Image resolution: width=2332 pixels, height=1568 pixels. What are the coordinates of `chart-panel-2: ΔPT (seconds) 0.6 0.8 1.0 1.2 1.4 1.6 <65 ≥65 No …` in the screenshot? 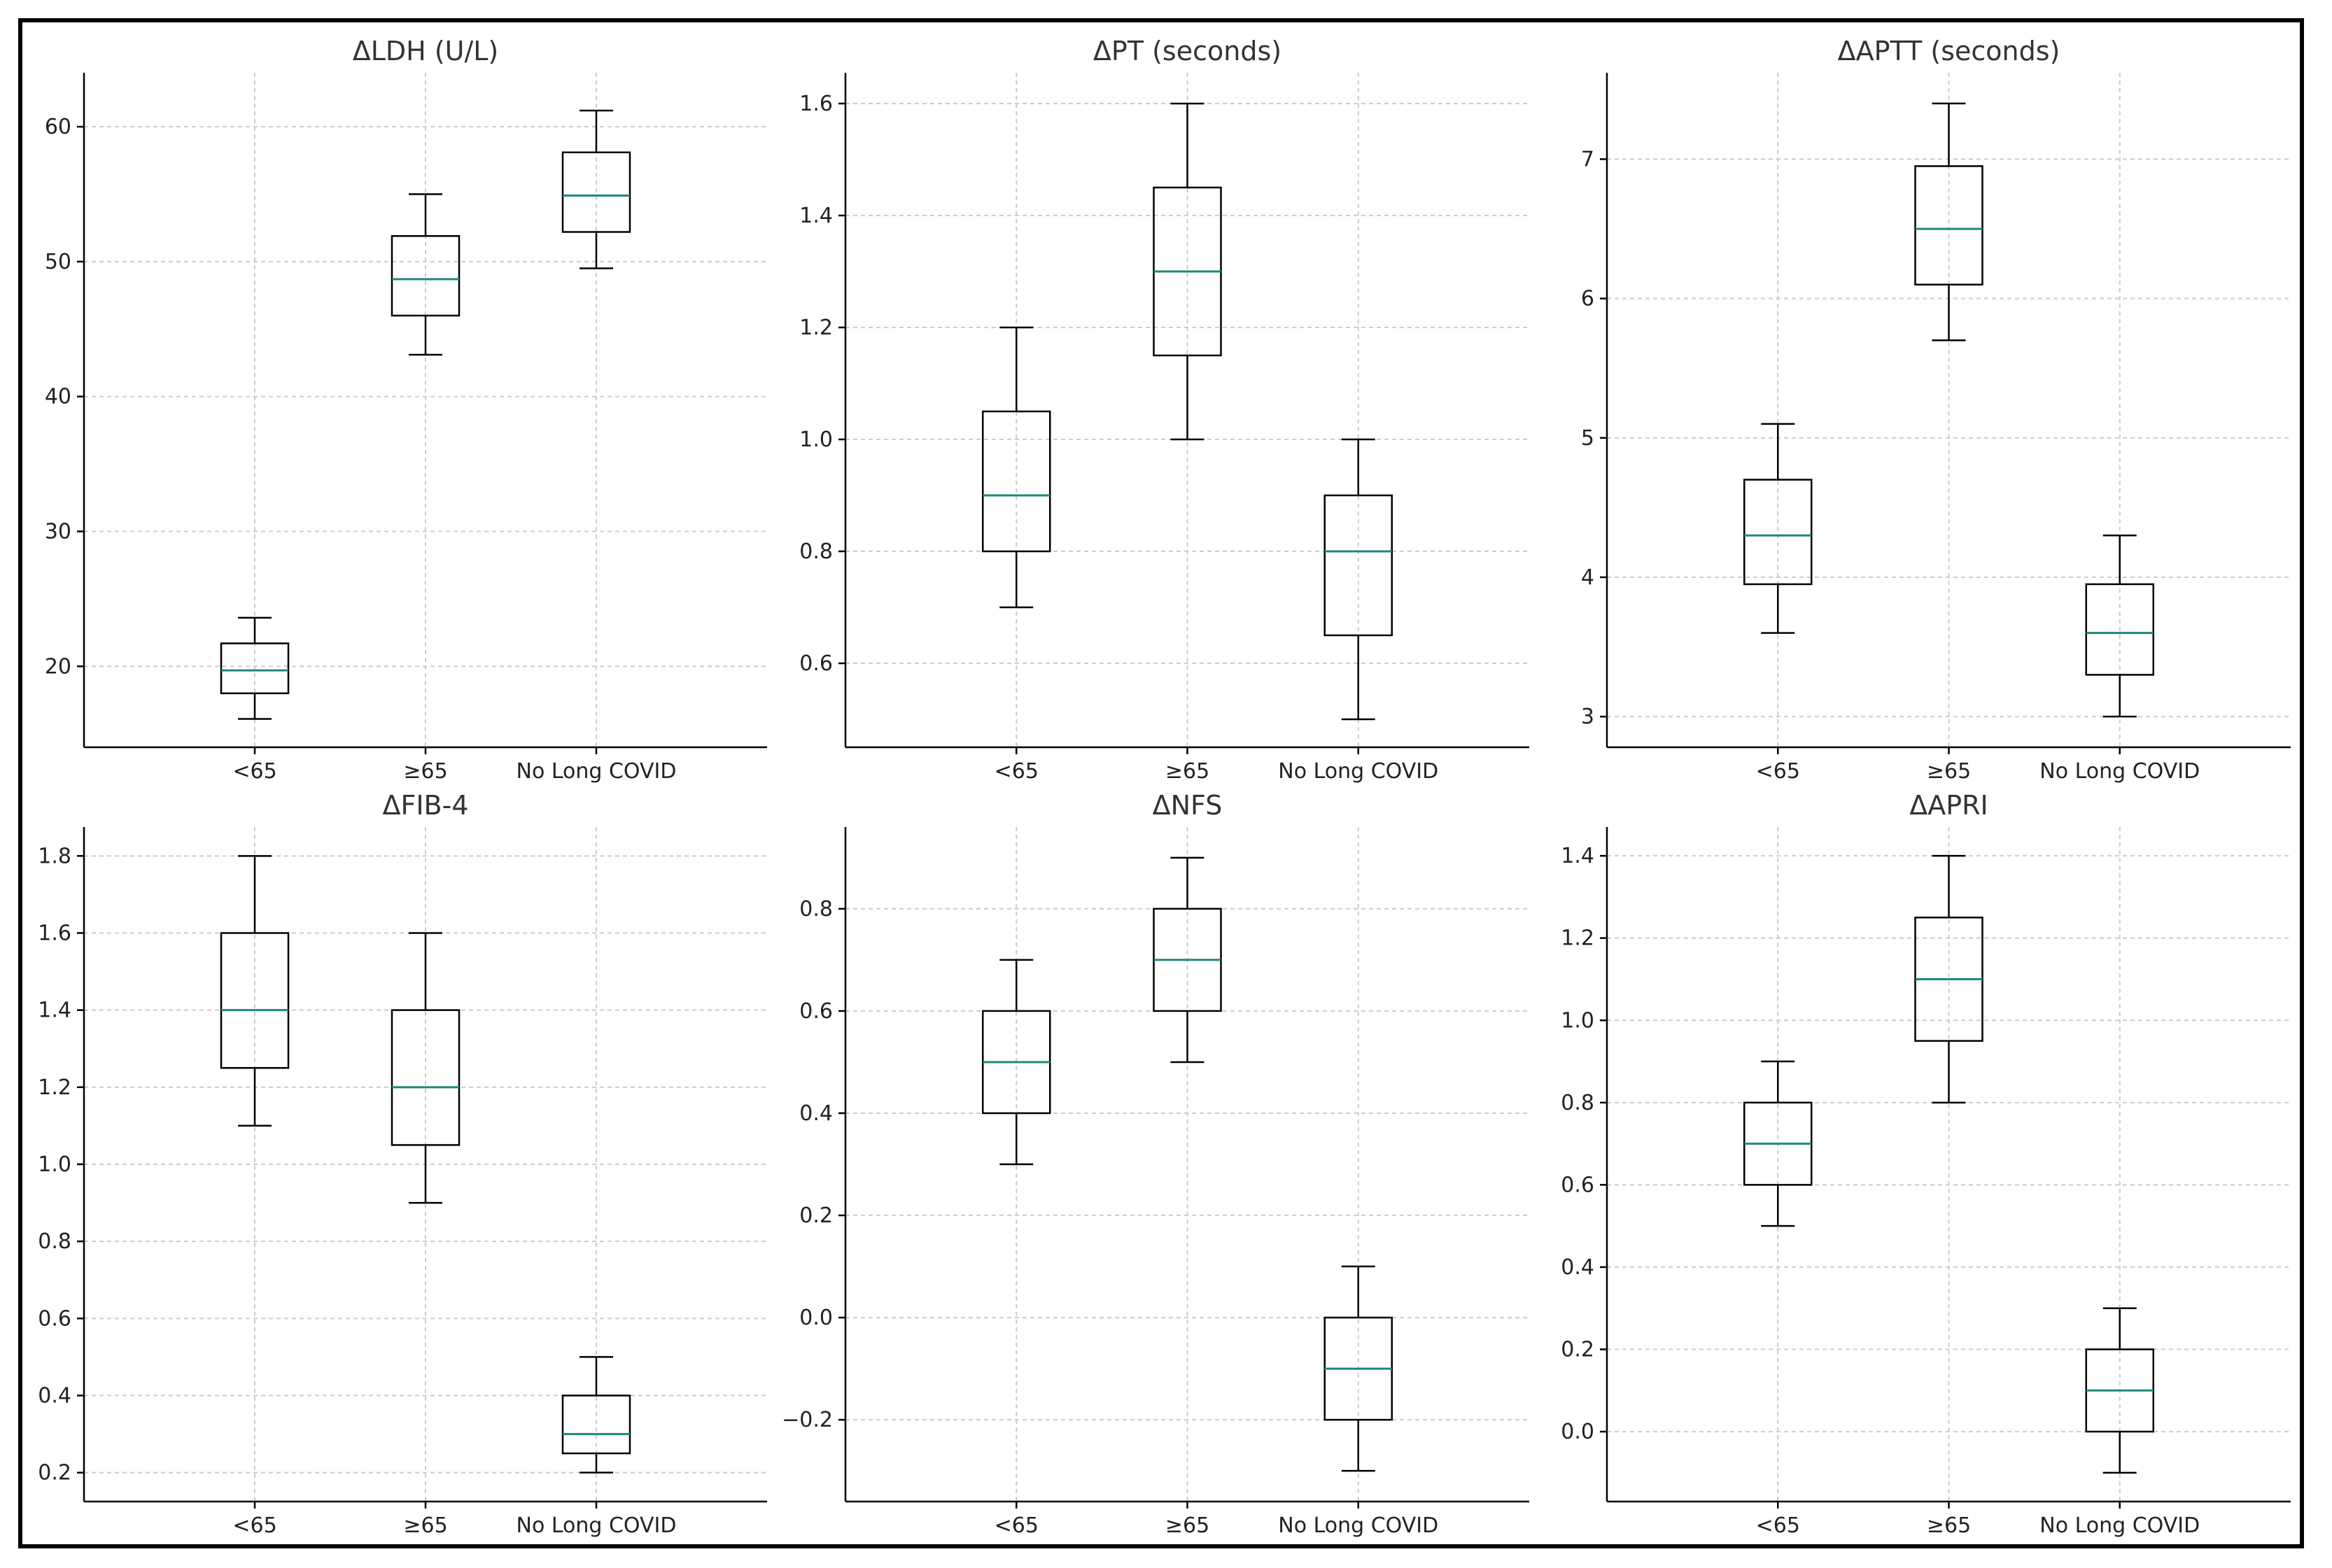 It's located at (1164, 410).